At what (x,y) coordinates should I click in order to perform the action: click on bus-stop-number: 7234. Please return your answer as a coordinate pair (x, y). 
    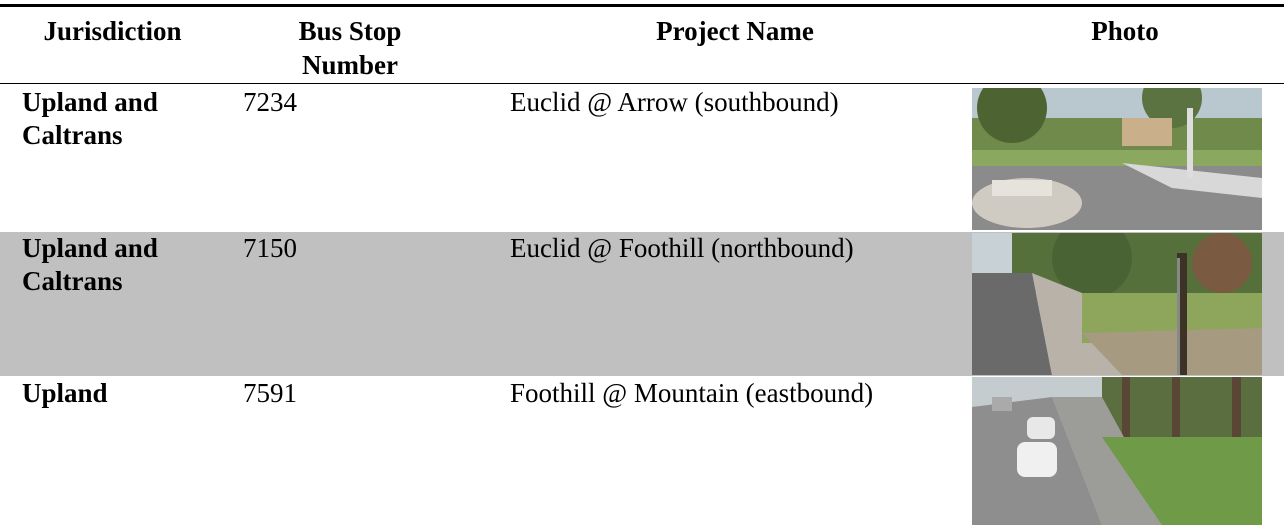
    Looking at the image, I should click on (270, 102).